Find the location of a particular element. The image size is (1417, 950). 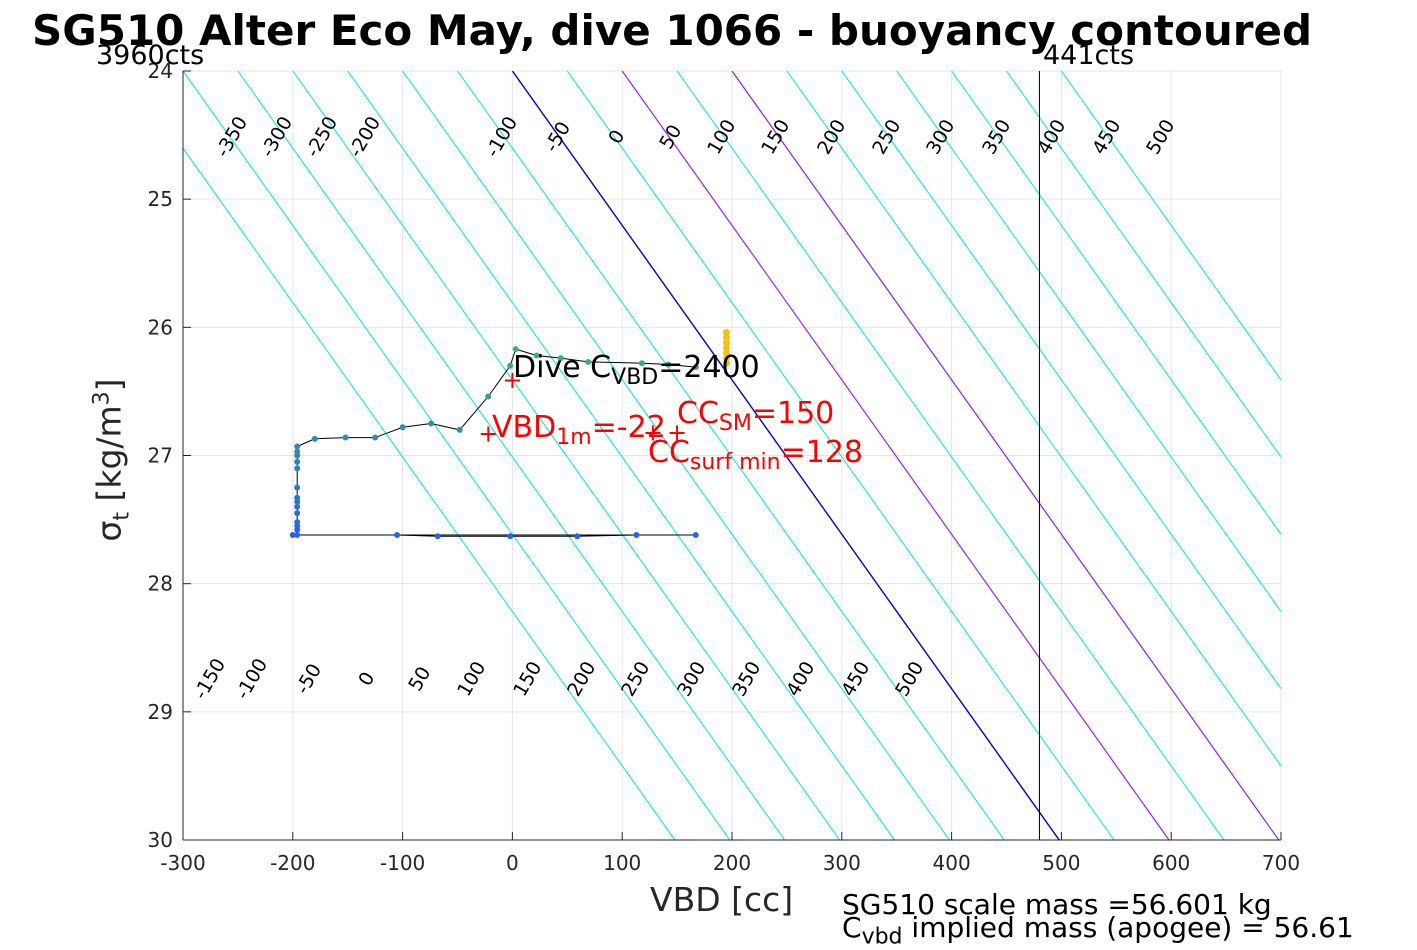

dive-cvbd-annotation: Dive CVBD=2400 is located at coordinates (636, 370).